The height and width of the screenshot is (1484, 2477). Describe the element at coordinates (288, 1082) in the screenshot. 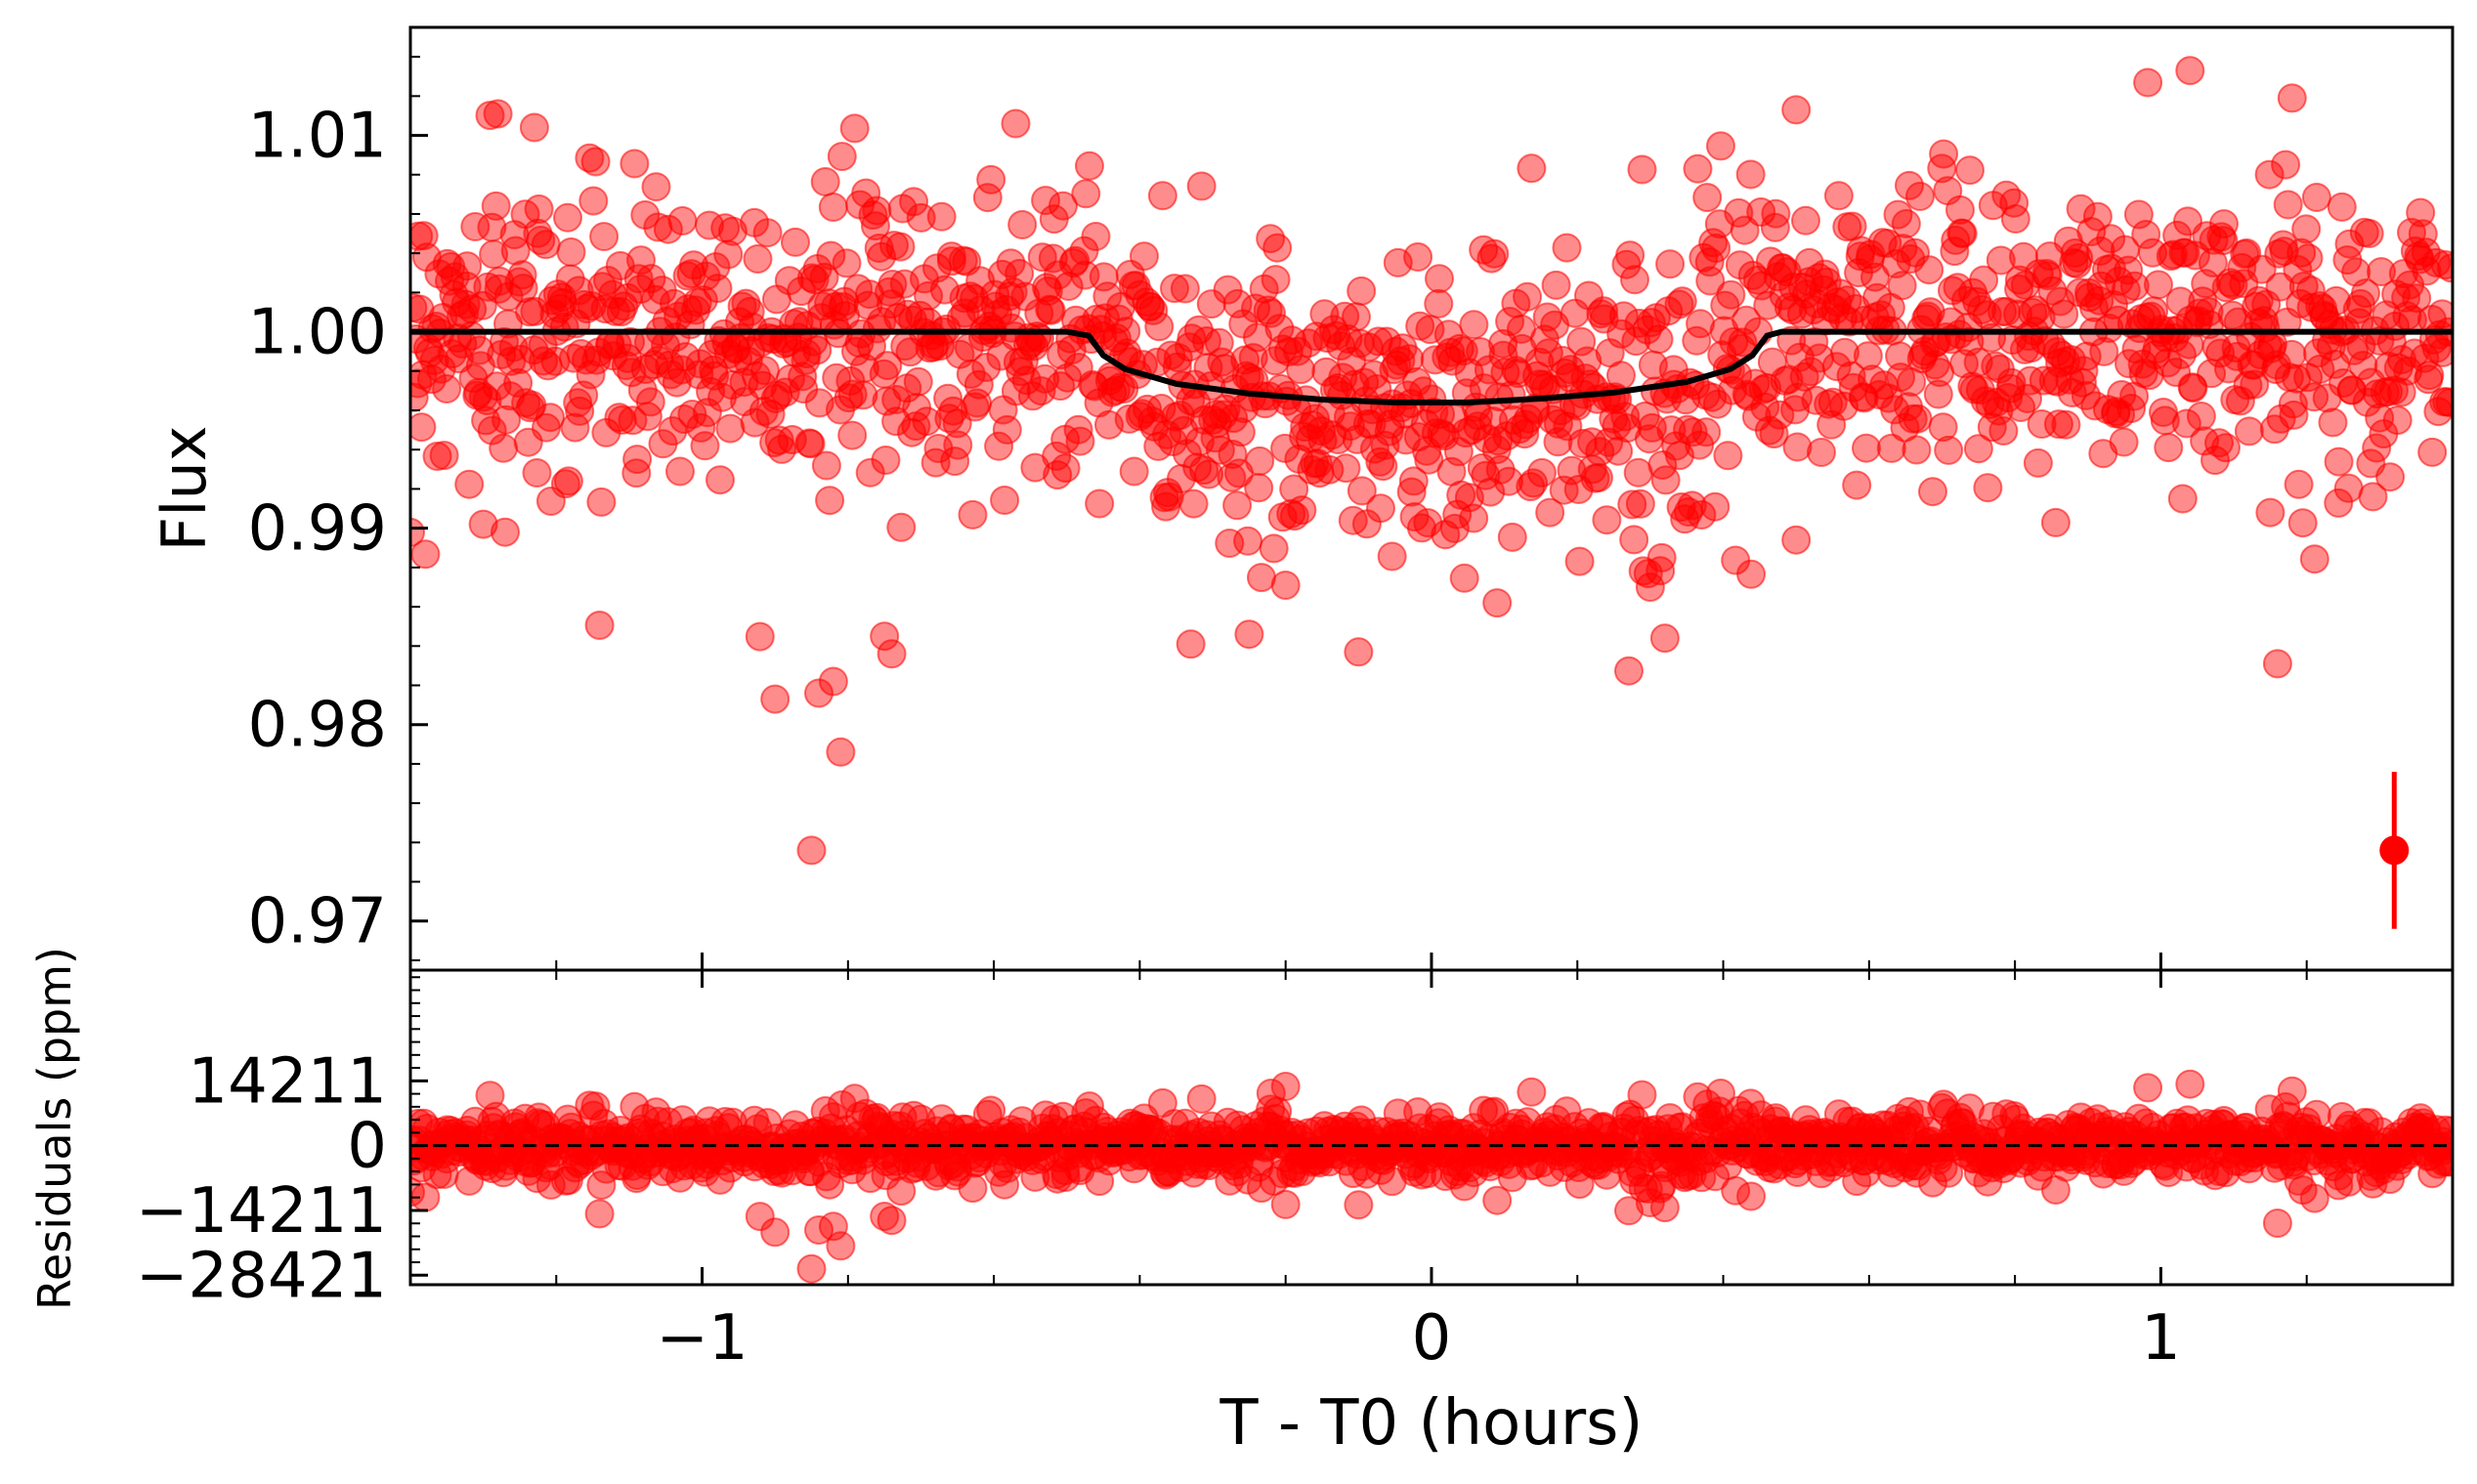

I see `residual-tick-label: 14211` at that location.